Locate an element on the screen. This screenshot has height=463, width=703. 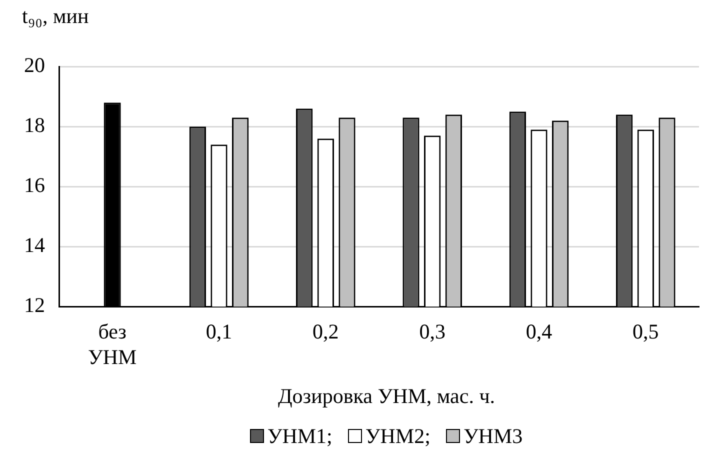
y-tick-label: 20 is located at coordinates (34, 65).